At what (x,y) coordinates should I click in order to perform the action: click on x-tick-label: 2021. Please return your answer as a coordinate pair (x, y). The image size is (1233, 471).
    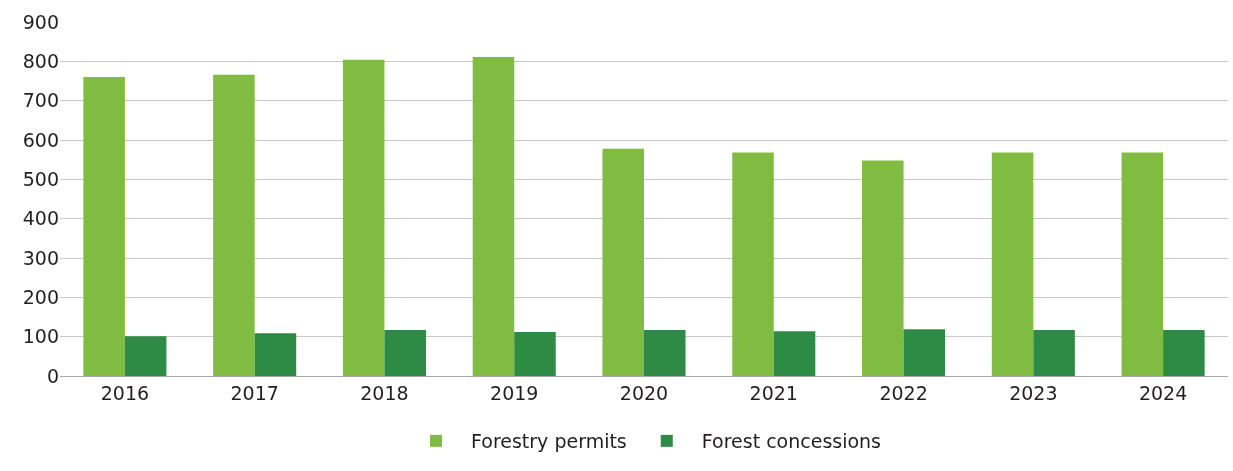
    Looking at the image, I should click on (773, 392).